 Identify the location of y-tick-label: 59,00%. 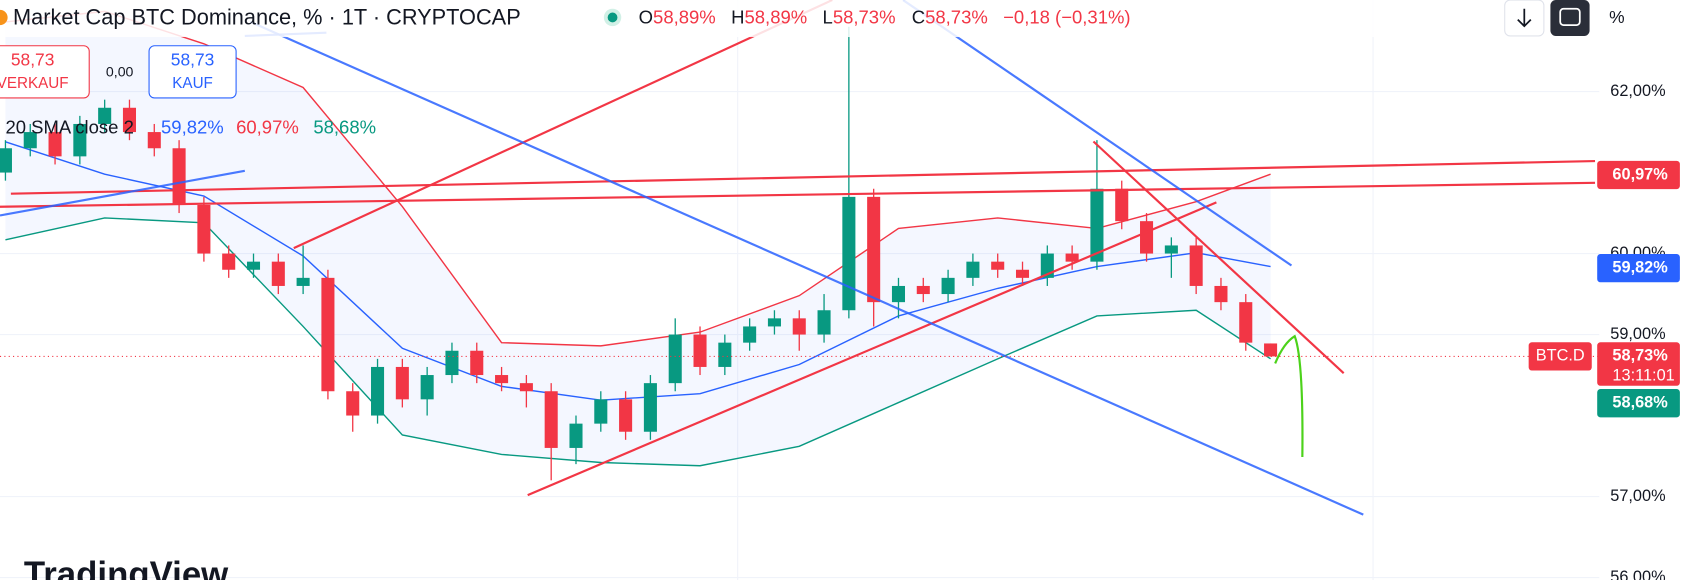
(1637, 334).